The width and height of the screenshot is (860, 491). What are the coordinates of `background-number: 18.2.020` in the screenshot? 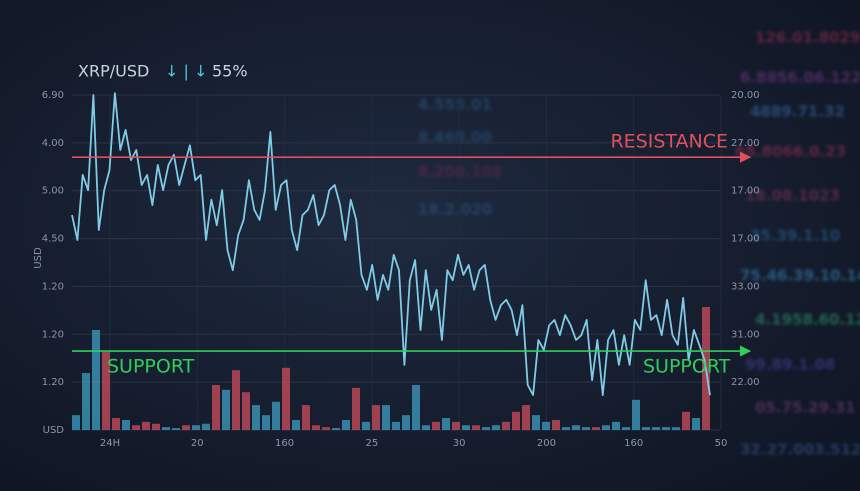 It's located at (455, 210).